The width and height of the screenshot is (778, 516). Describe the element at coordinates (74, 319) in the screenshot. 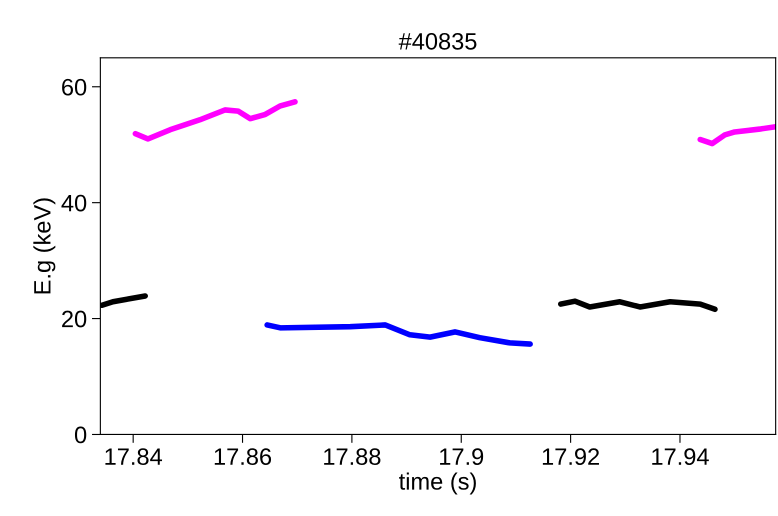

I see `y-tick-label: 20` at that location.